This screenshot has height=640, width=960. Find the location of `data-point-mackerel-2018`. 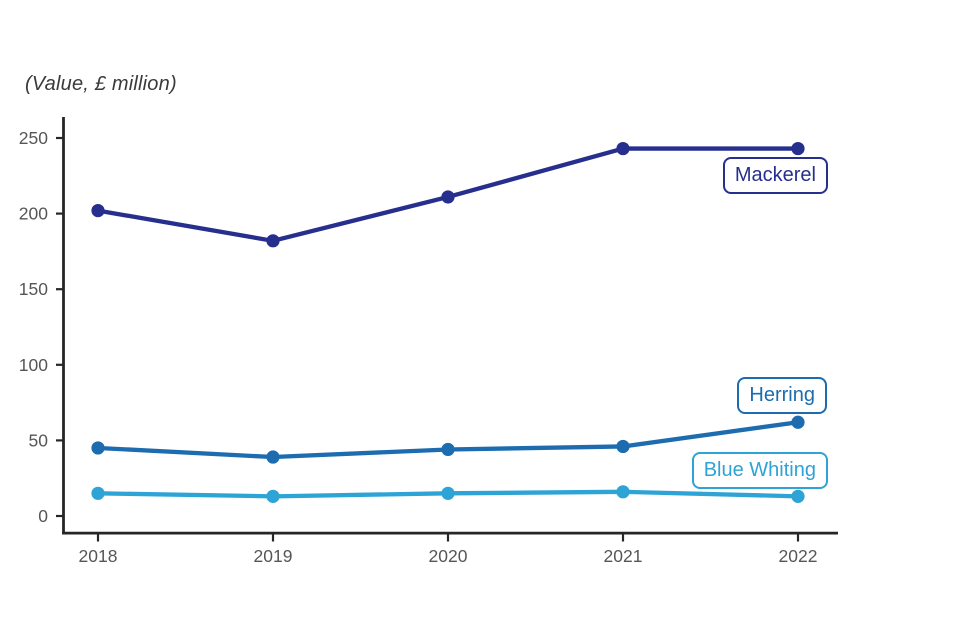

data-point-mackerel-2018 is located at coordinates (98, 210).